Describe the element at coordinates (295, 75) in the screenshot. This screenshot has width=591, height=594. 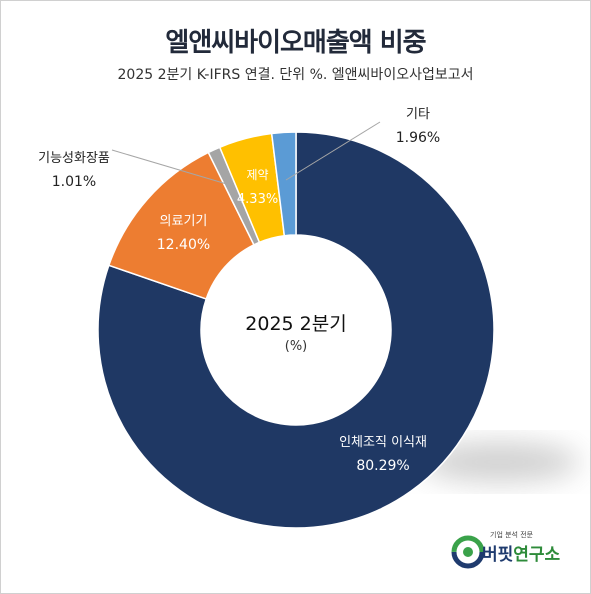
I see `chart-subtitle: 2025 2분기 K-IFRS 연결. 단위 %. 엘앤씨바이오사업보고서` at that location.